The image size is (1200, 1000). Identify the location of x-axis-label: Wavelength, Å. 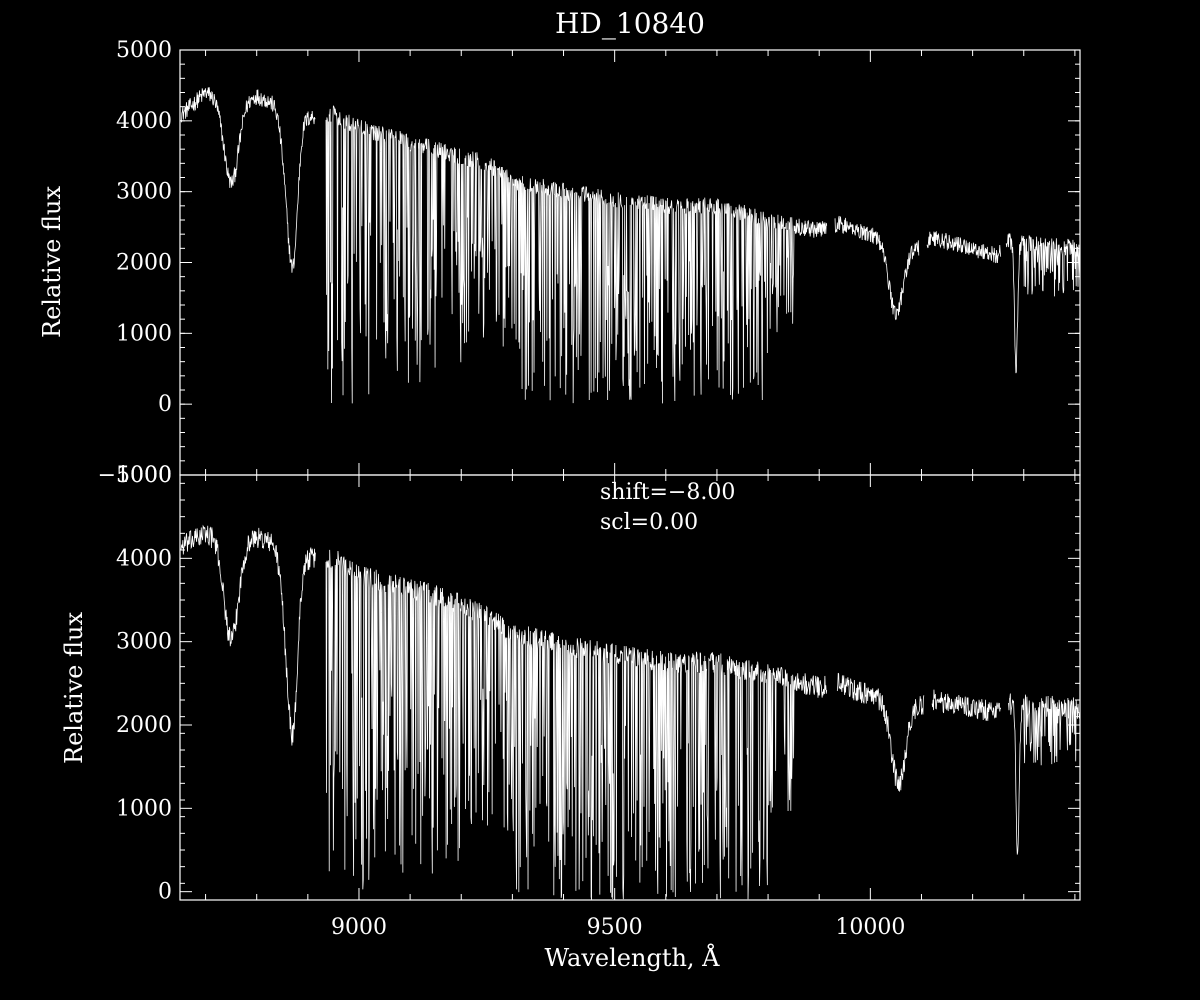
(632, 957).